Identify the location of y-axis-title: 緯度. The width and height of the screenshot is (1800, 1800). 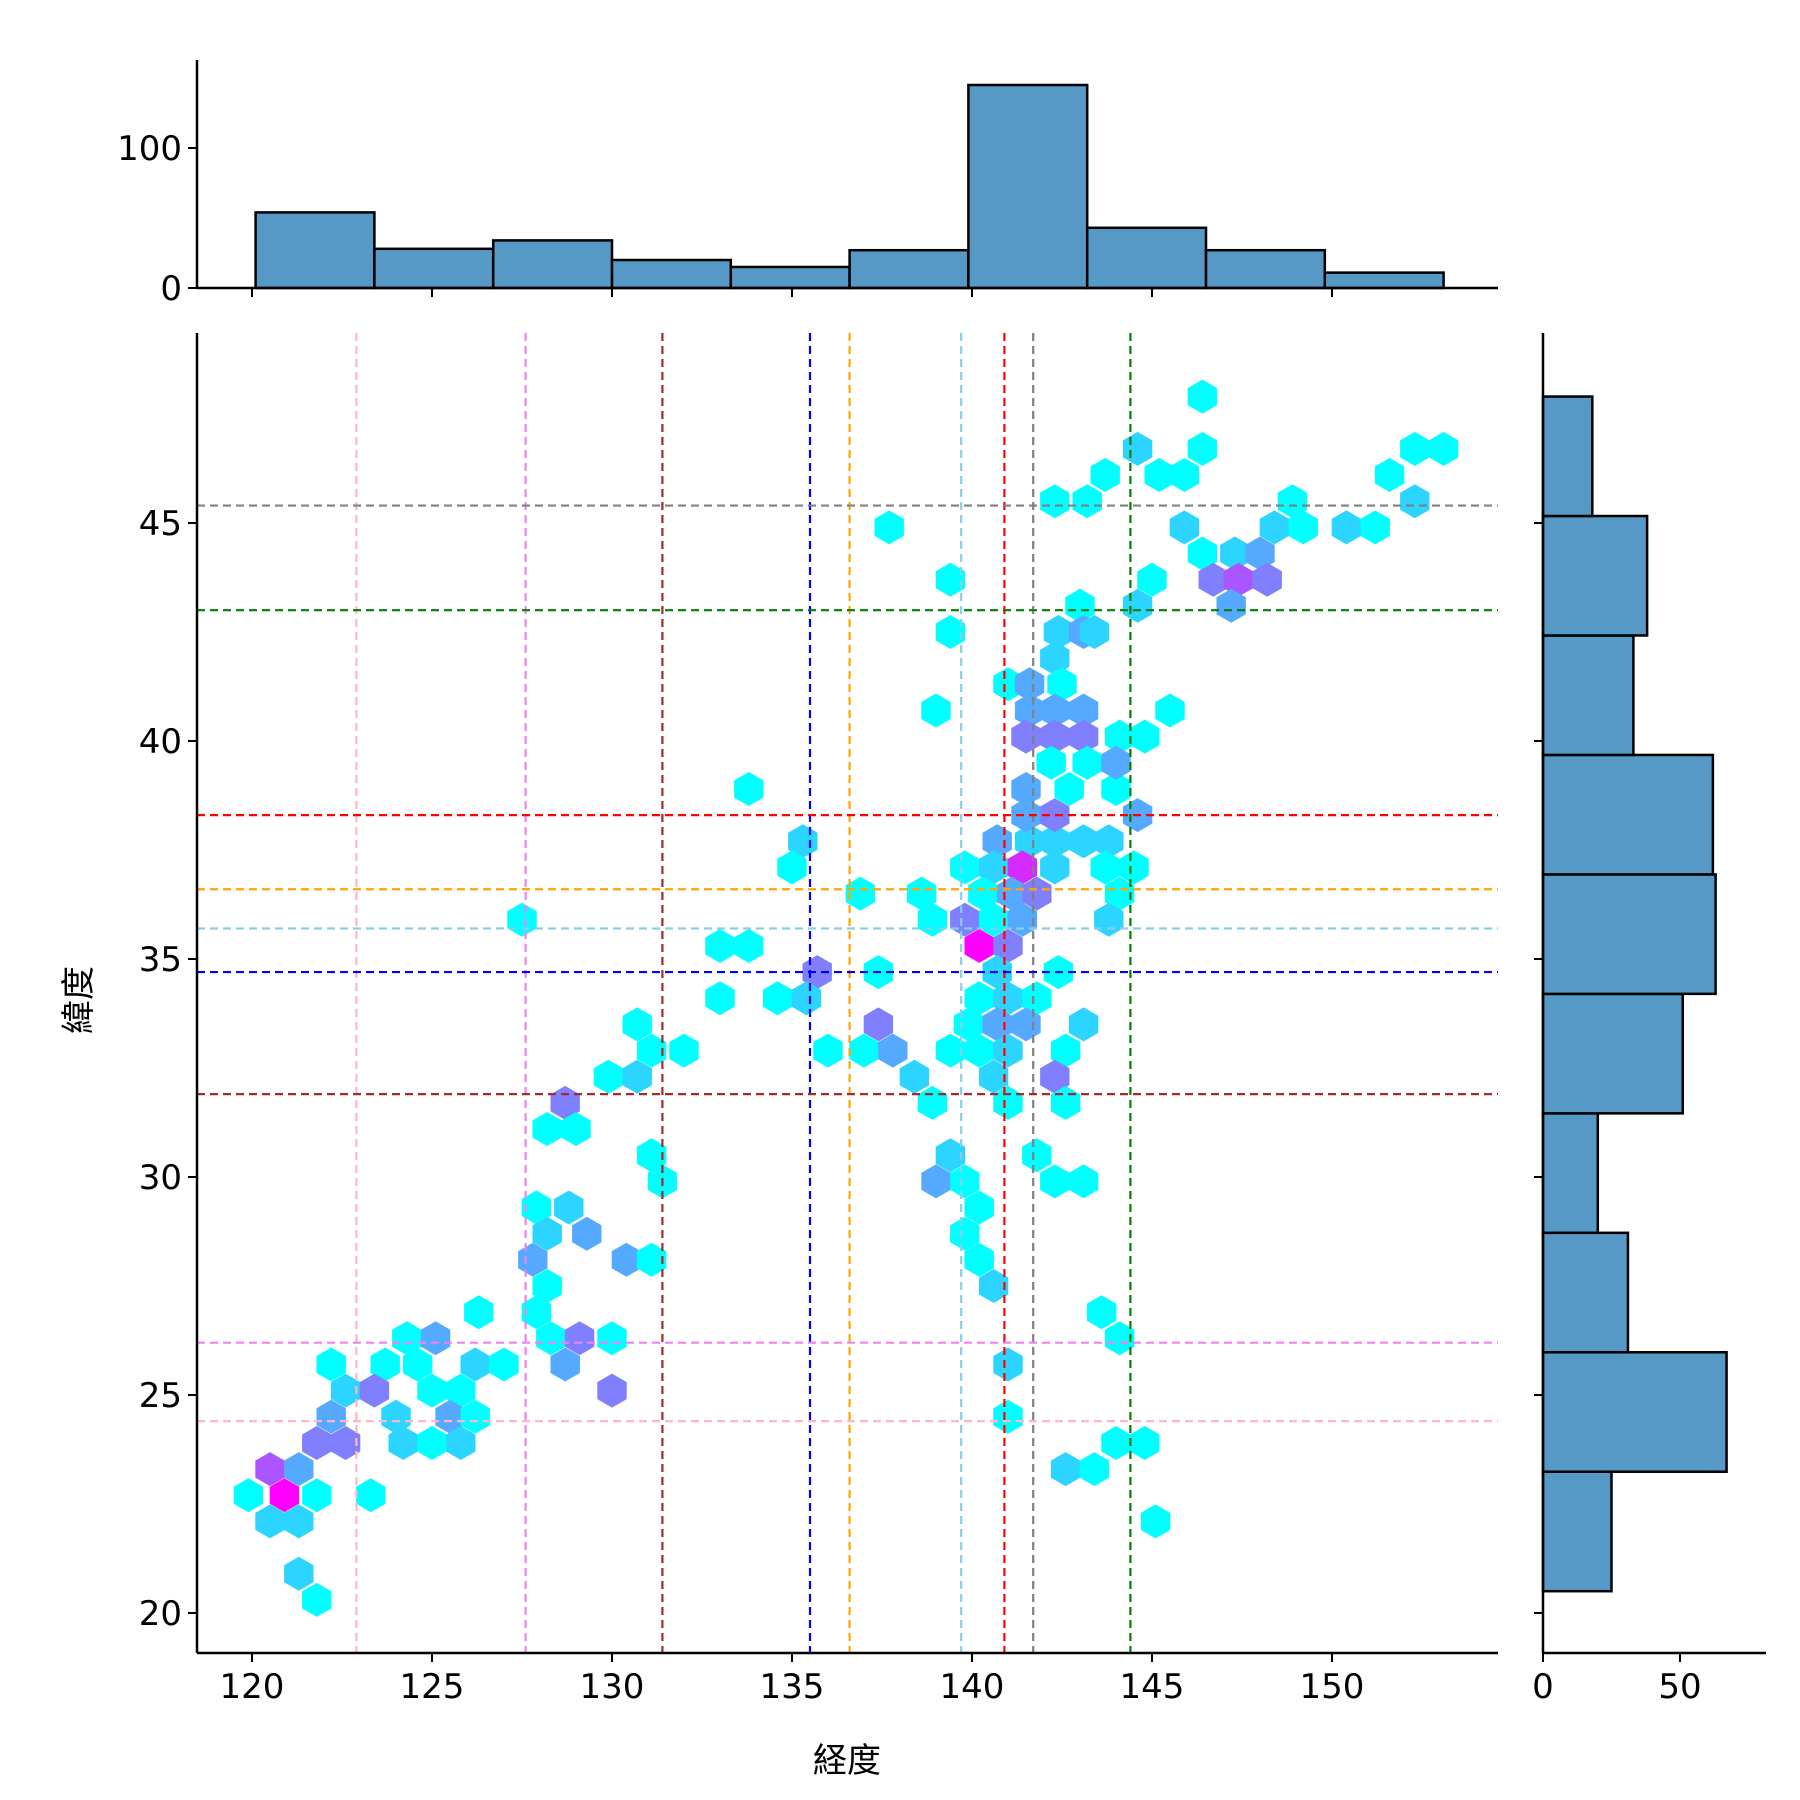
(79, 1000).